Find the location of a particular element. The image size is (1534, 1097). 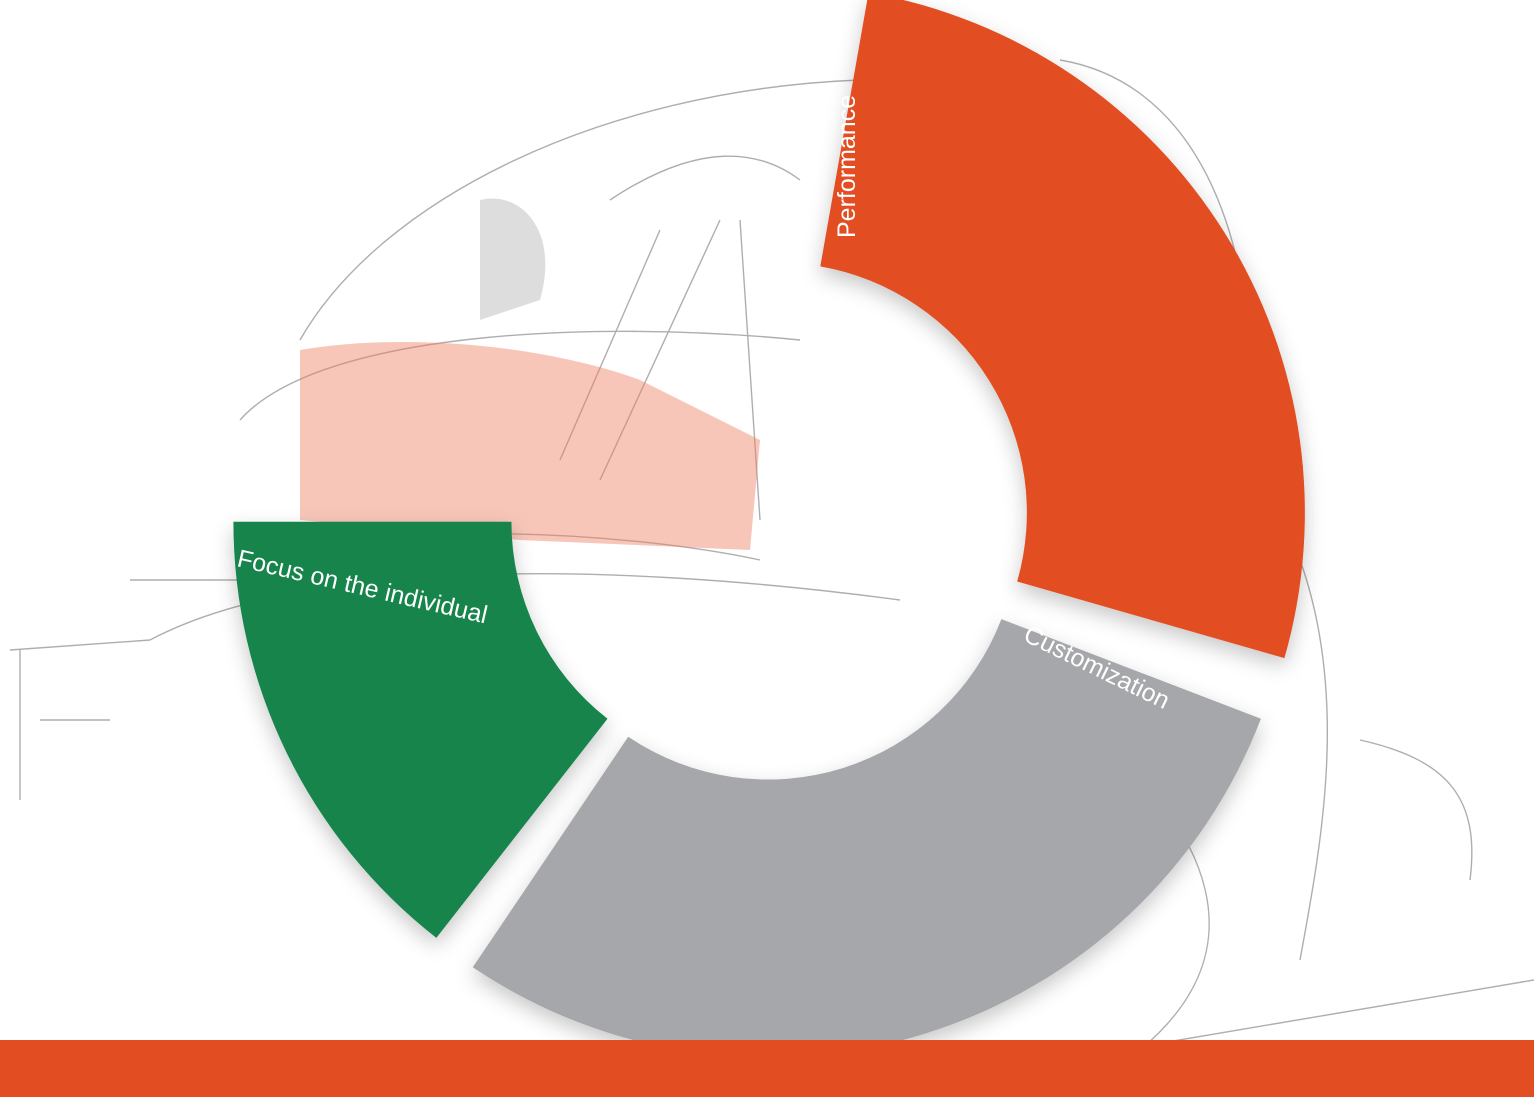

footer-bar is located at coordinates (767, 1068).